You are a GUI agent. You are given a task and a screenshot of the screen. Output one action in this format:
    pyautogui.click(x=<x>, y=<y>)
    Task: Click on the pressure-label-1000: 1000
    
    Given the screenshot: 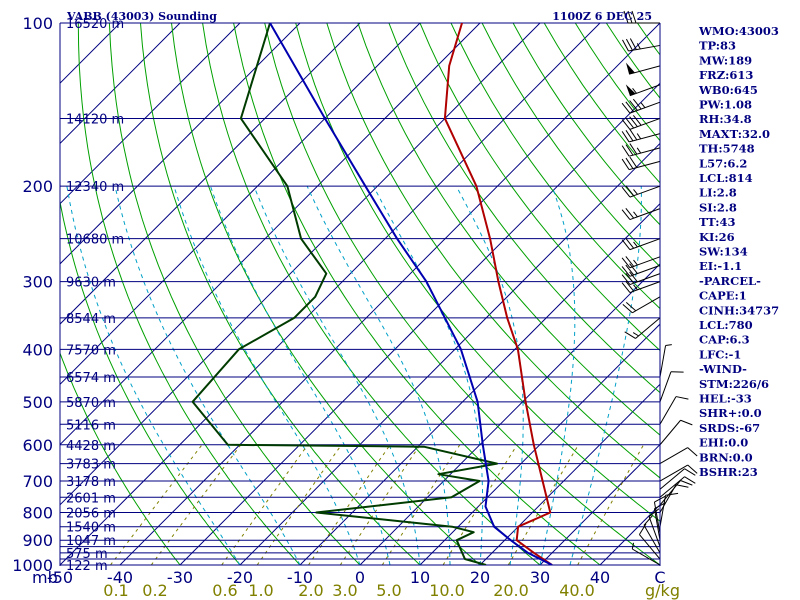 What is the action you would take?
    pyautogui.click(x=32, y=565)
    